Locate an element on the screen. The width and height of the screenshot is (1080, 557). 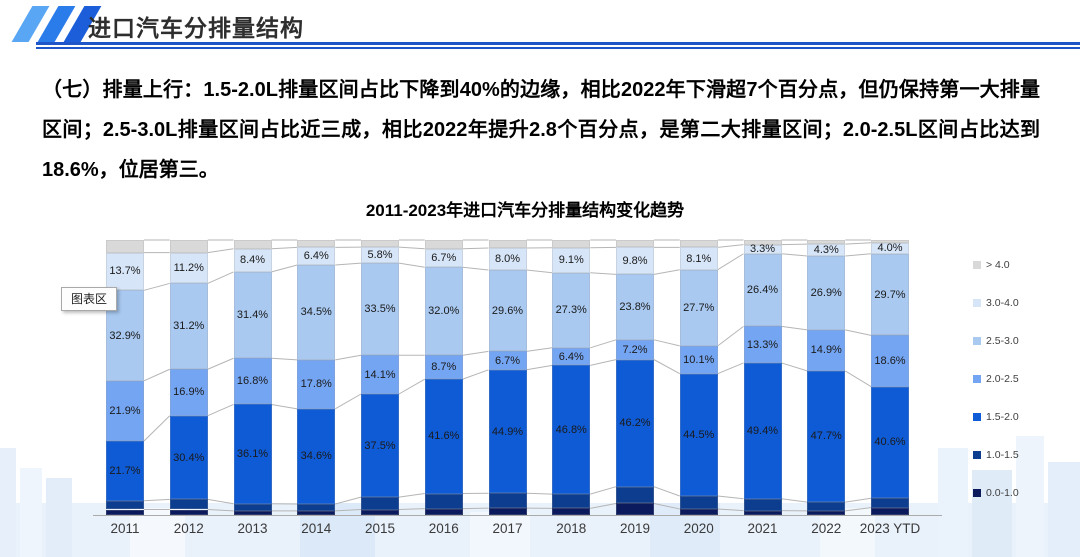
bar-segment-3.04.0-2012 is located at coordinates (188, 268).